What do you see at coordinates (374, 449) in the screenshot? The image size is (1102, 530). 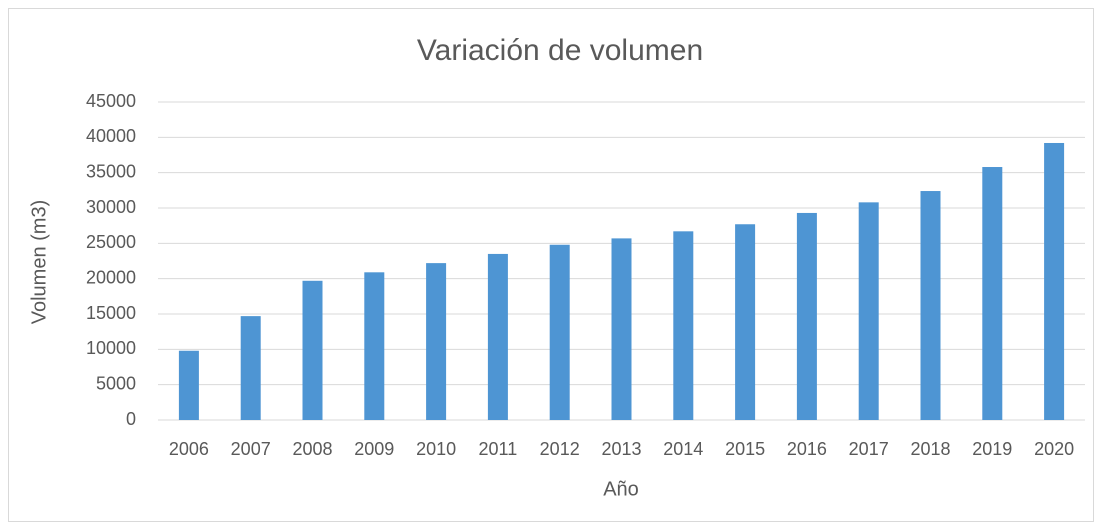 I see `x-tick-label: 2009` at bounding box center [374, 449].